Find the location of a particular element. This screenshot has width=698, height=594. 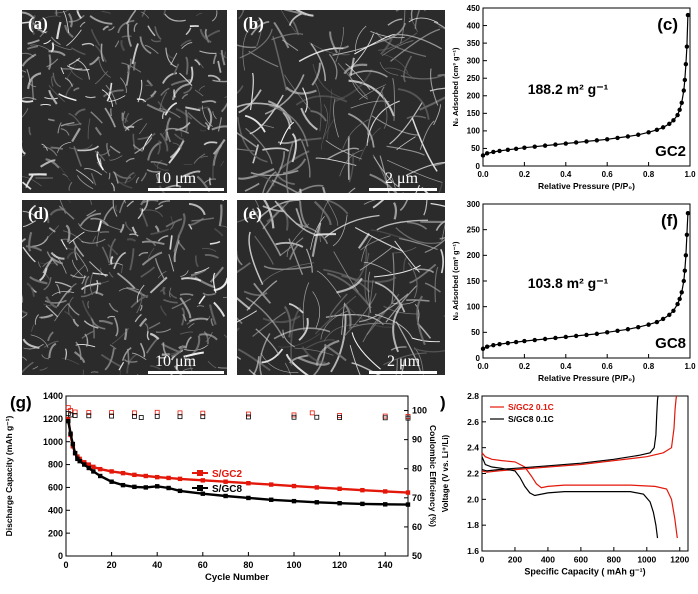

x-axis-label: Relative Pressure (P/P₀) is located at coordinates (586, 186).